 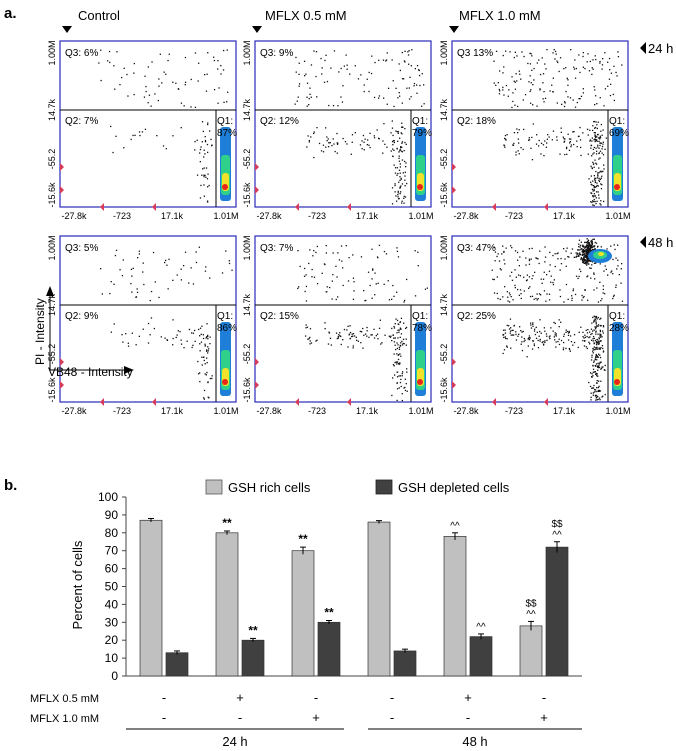 What do you see at coordinates (422, 127) in the screenshot?
I see `quadrant-q1-label: Q1: 79%` at bounding box center [422, 127].